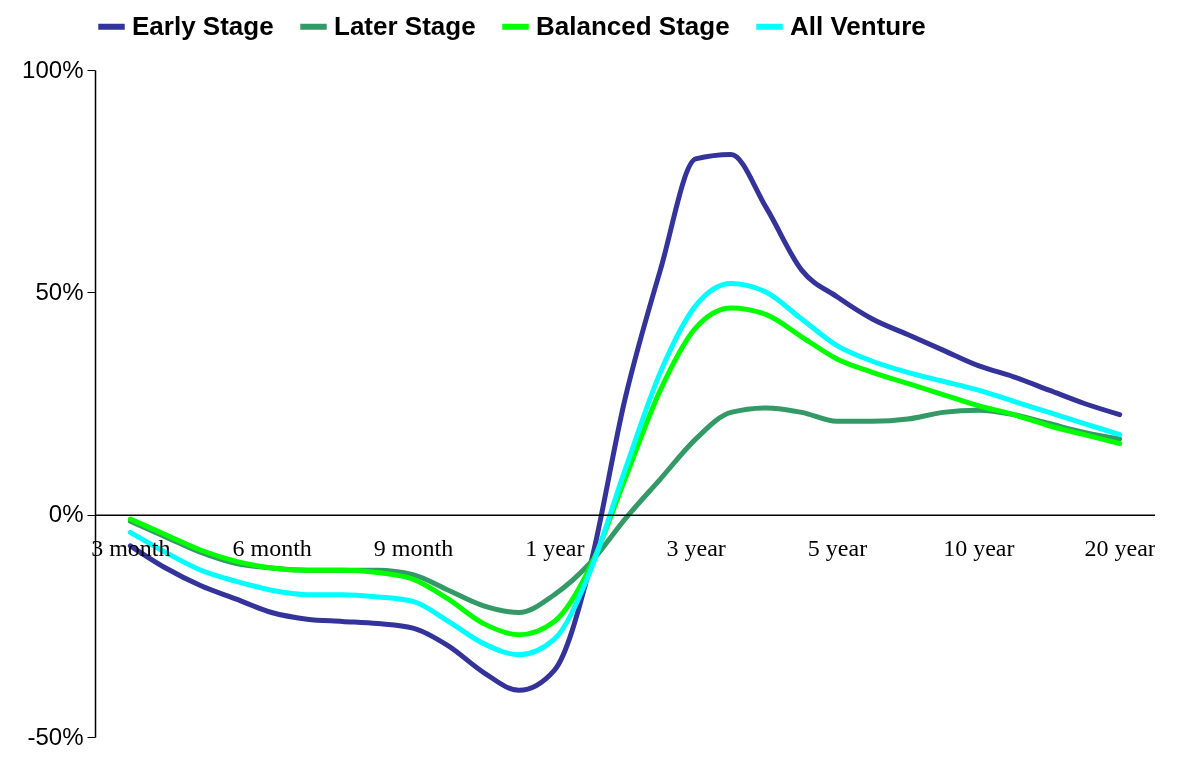 The height and width of the screenshot is (771, 1179). What do you see at coordinates (272, 548) in the screenshot?
I see `x-tick-label: 6 month` at bounding box center [272, 548].